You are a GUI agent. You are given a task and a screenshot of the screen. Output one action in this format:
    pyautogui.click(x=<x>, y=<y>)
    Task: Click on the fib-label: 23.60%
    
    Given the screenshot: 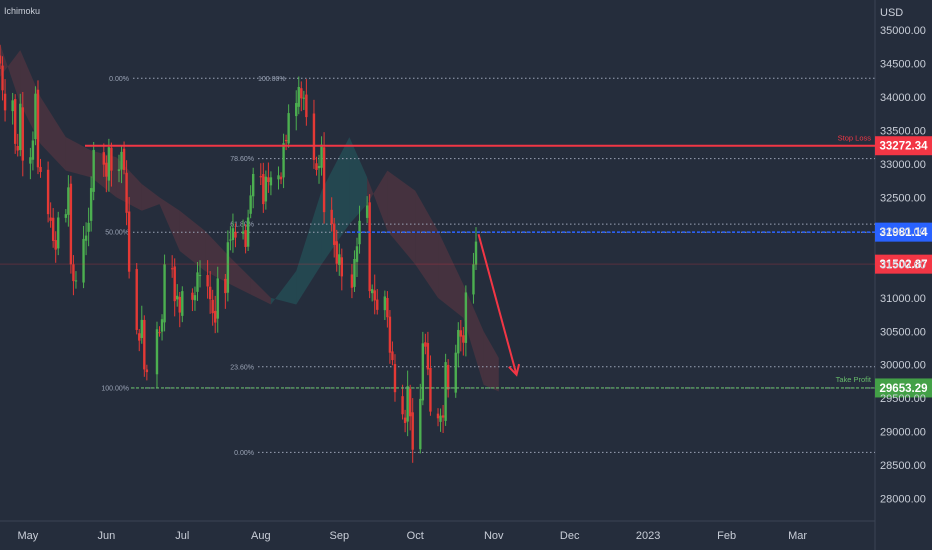 What is the action you would take?
    pyautogui.click(x=242, y=367)
    